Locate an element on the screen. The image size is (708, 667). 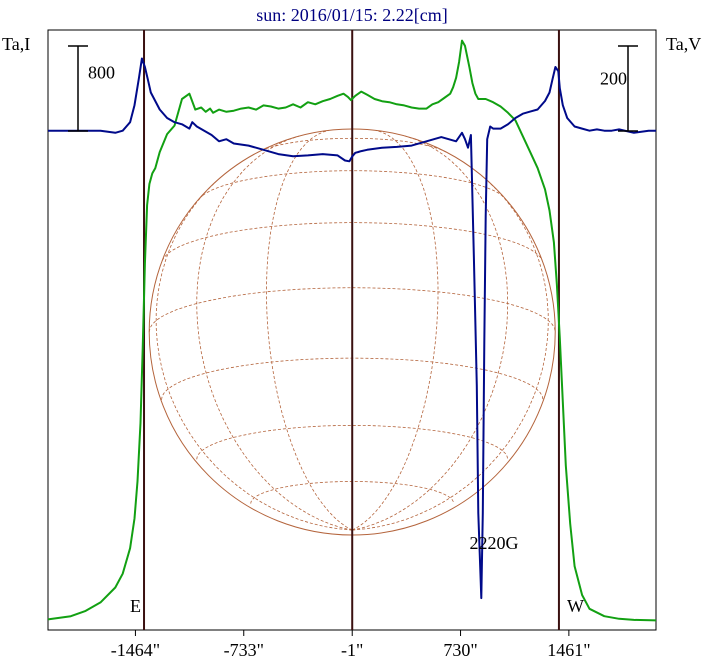
x-tick-label: 1461" is located at coordinates (568, 650).